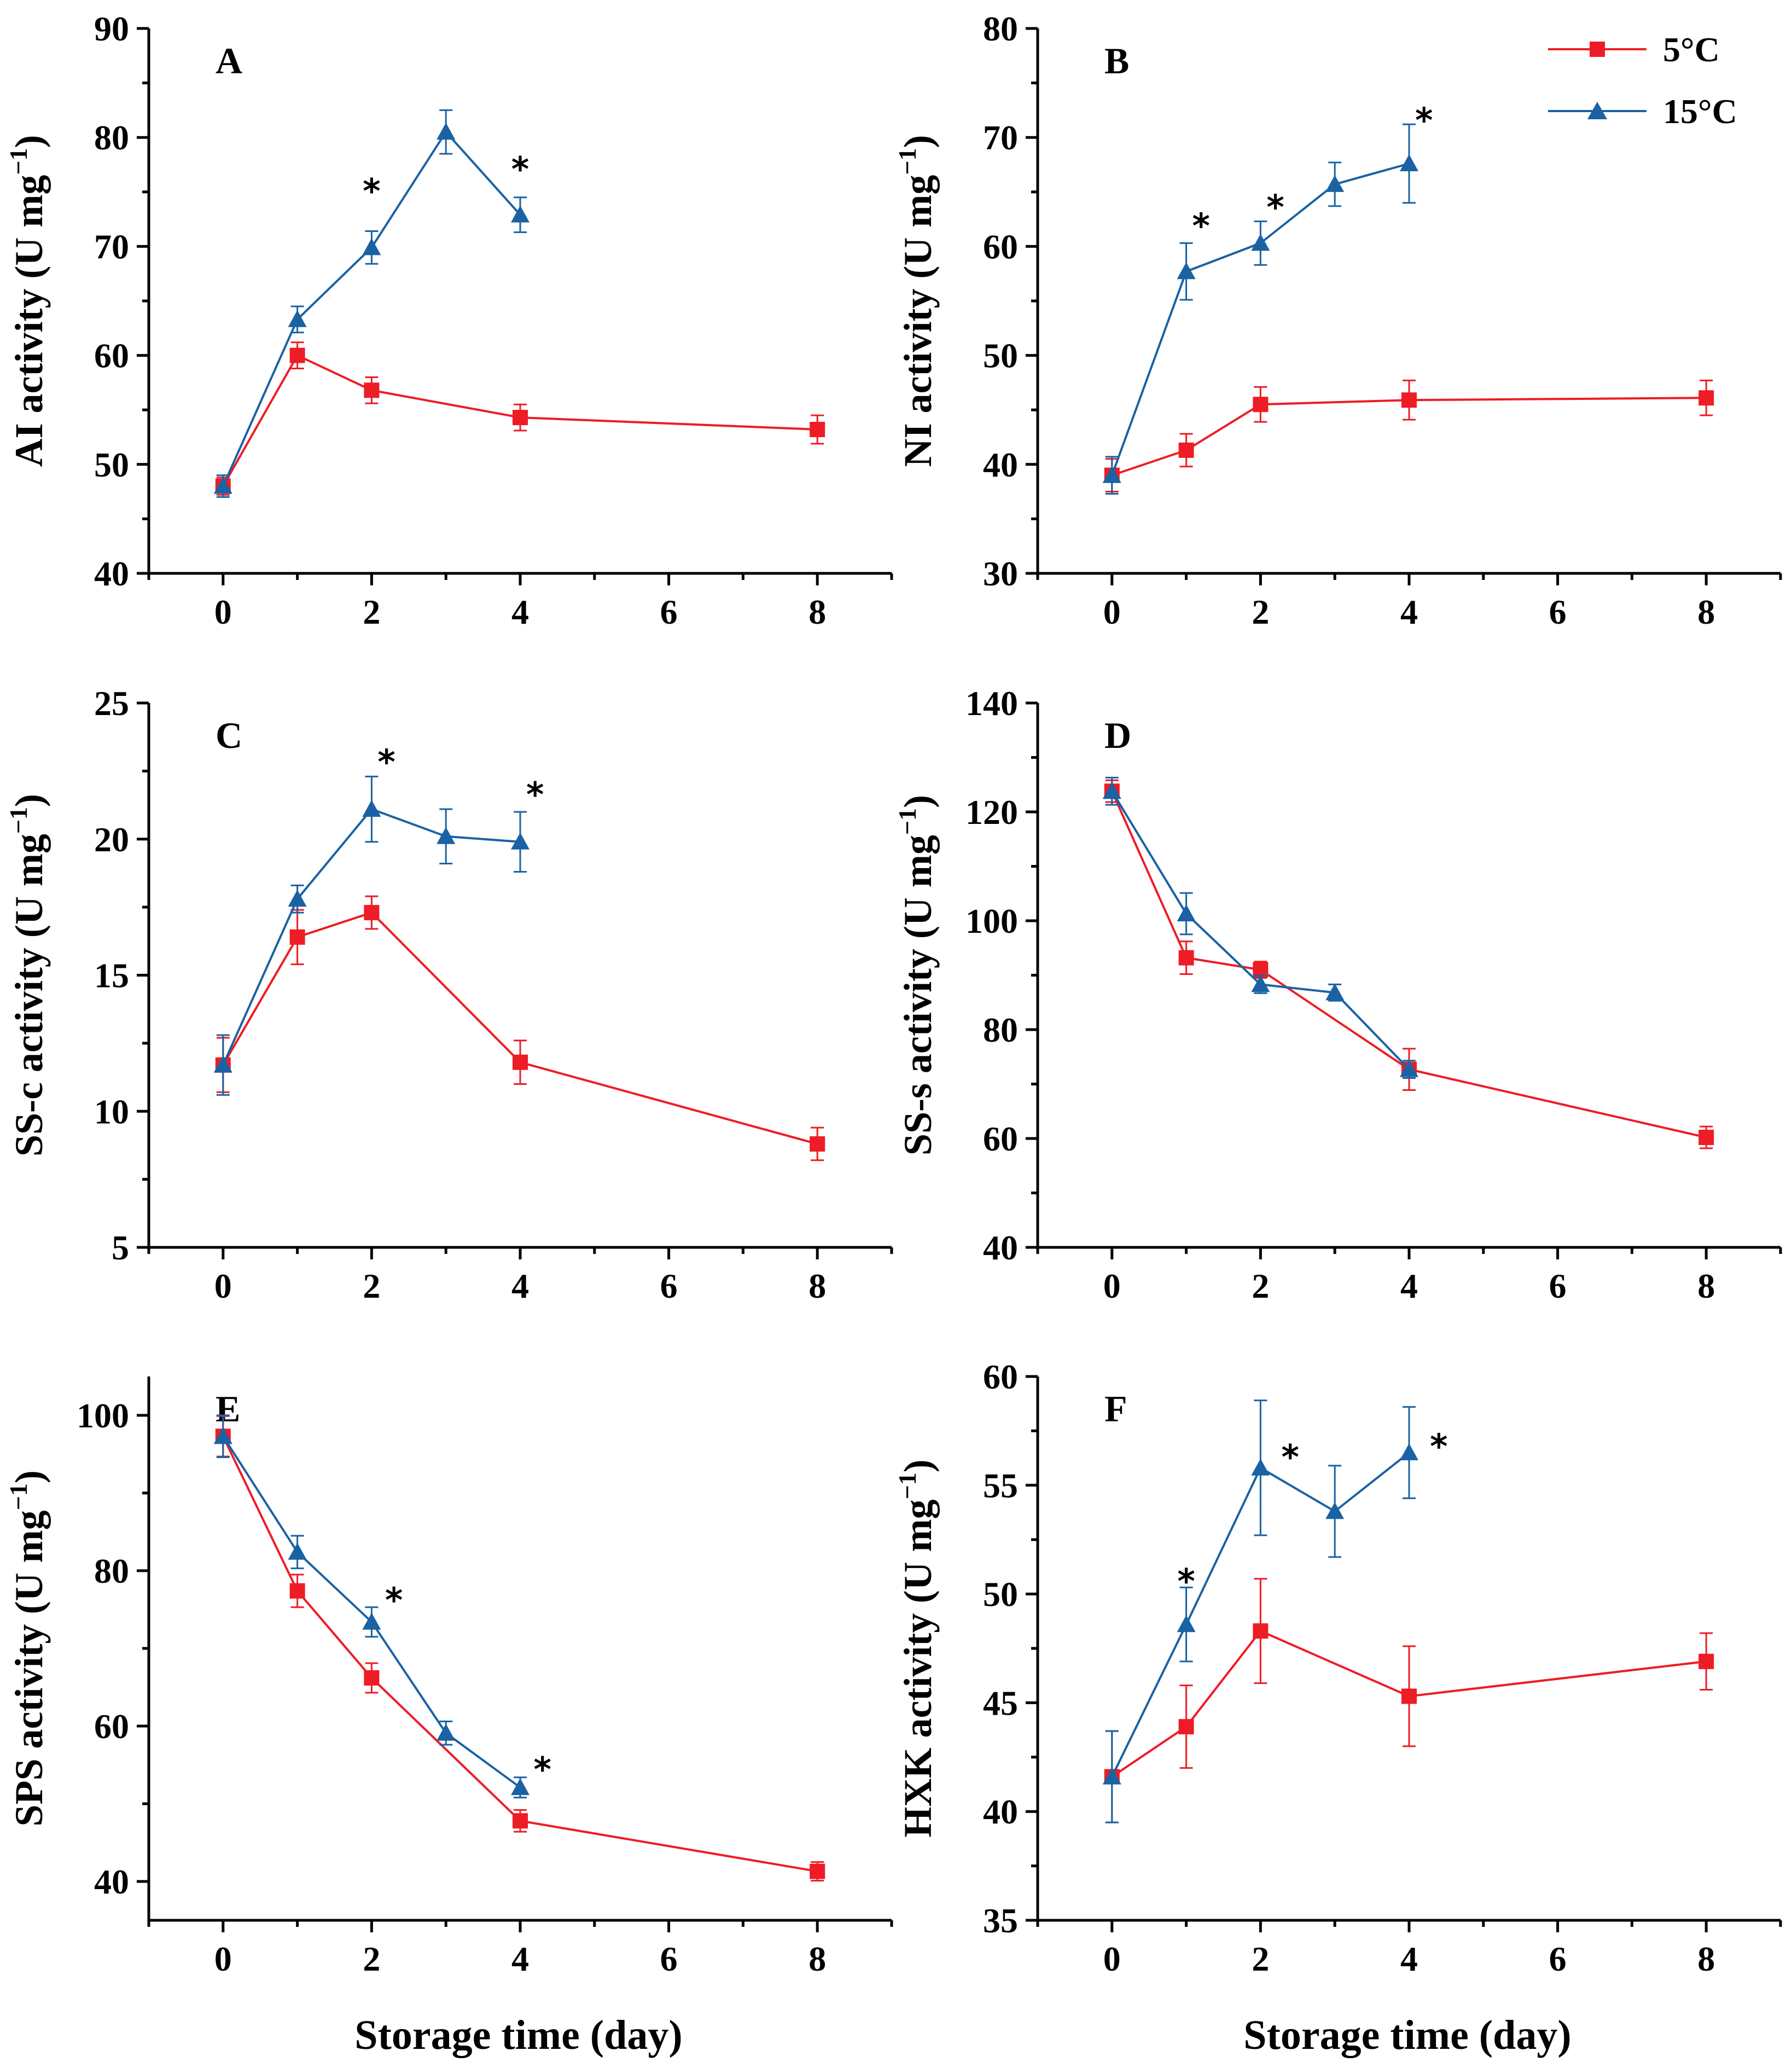  What do you see at coordinates (1112, 611) in the screenshot?
I see `x-tick-label-b: 0` at bounding box center [1112, 611].